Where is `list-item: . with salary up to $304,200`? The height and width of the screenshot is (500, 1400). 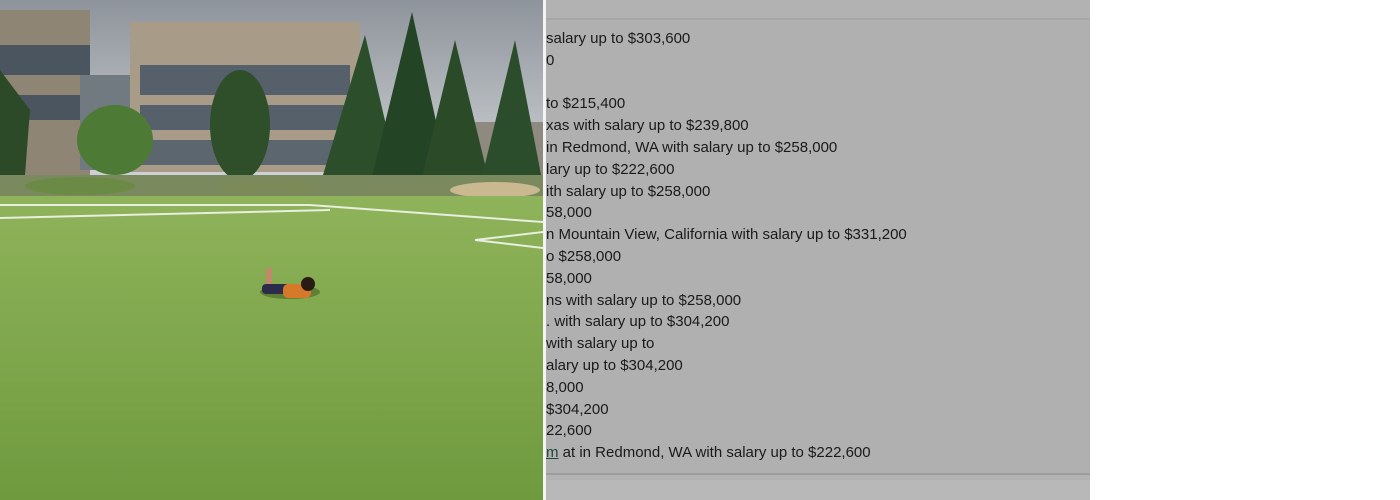 list-item: . with salary up to $304,200 is located at coordinates (638, 322).